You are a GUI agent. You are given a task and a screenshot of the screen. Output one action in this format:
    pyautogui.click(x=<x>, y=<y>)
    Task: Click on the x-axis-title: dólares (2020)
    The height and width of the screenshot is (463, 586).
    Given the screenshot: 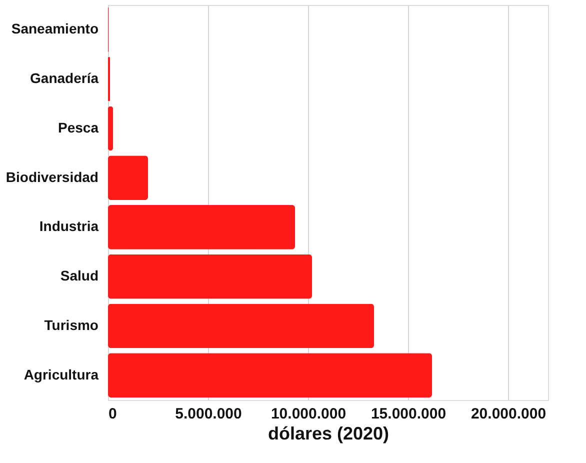 What is the action you would take?
    pyautogui.click(x=329, y=434)
    